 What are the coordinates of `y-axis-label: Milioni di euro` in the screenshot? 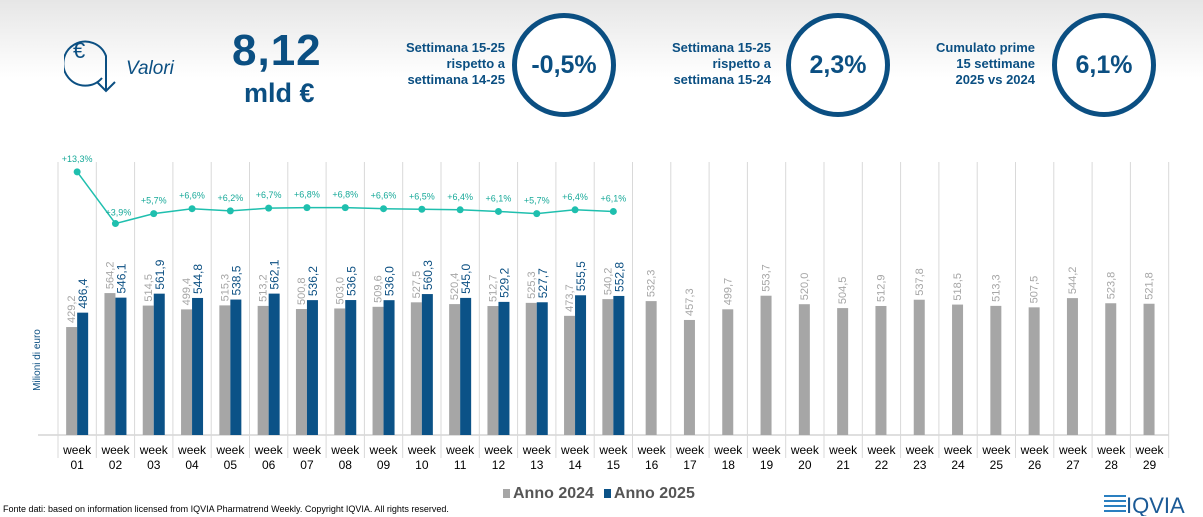 It's located at (37, 360).